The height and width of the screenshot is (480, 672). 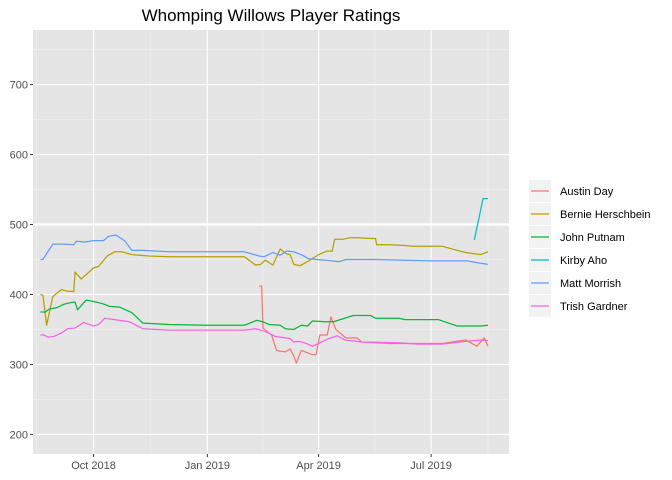 I want to click on legend-label: John Putnam, so click(x=592, y=238).